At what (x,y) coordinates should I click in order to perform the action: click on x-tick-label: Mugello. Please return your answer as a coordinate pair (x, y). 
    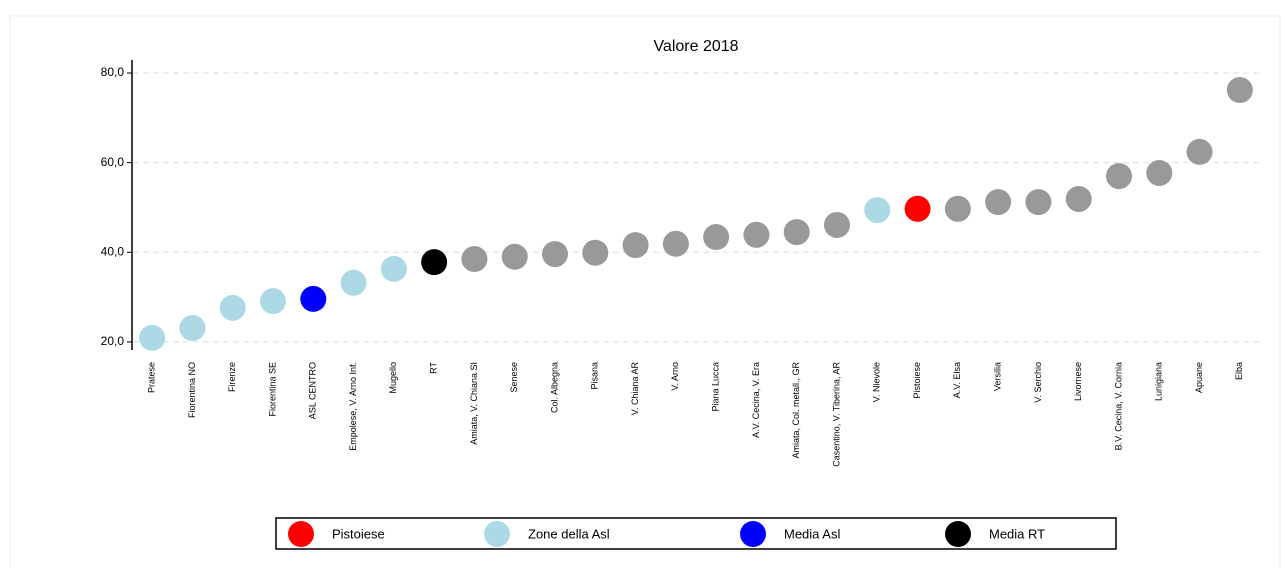
    Looking at the image, I should click on (393, 378).